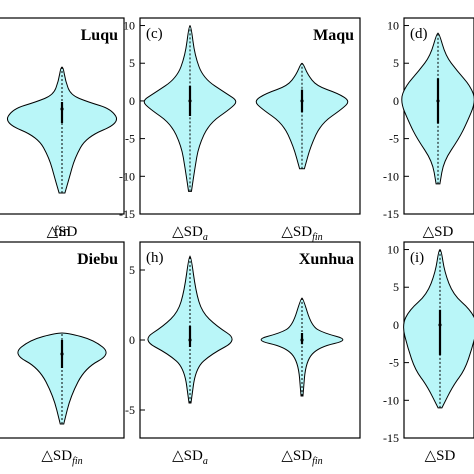 This screenshot has height=474, width=474. What do you see at coordinates (419, 34) in the screenshot?
I see `panel-label: (d)` at bounding box center [419, 34].